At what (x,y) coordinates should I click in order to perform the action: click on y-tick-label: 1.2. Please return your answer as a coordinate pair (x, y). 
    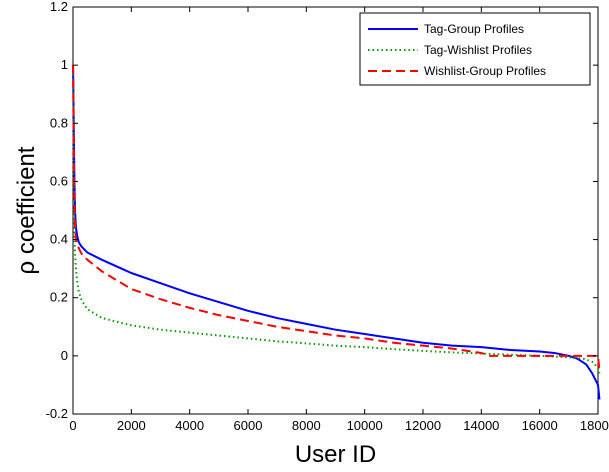
    Looking at the image, I should click on (59, 7).